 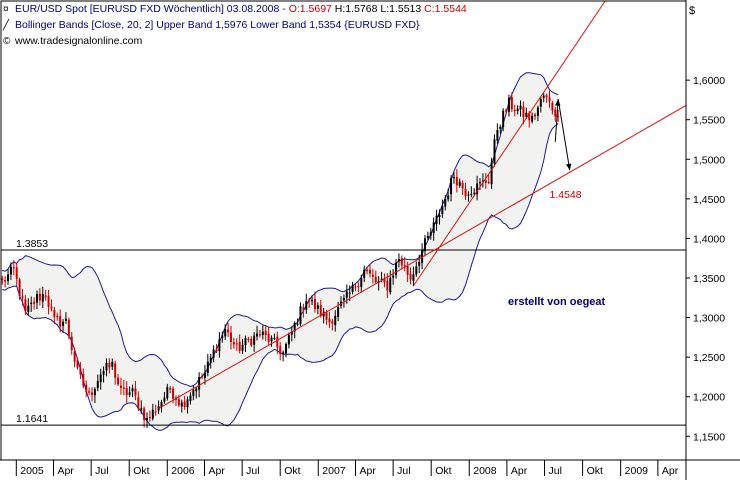 I want to click on candle-series-icon: ¤, so click(x=6, y=9).